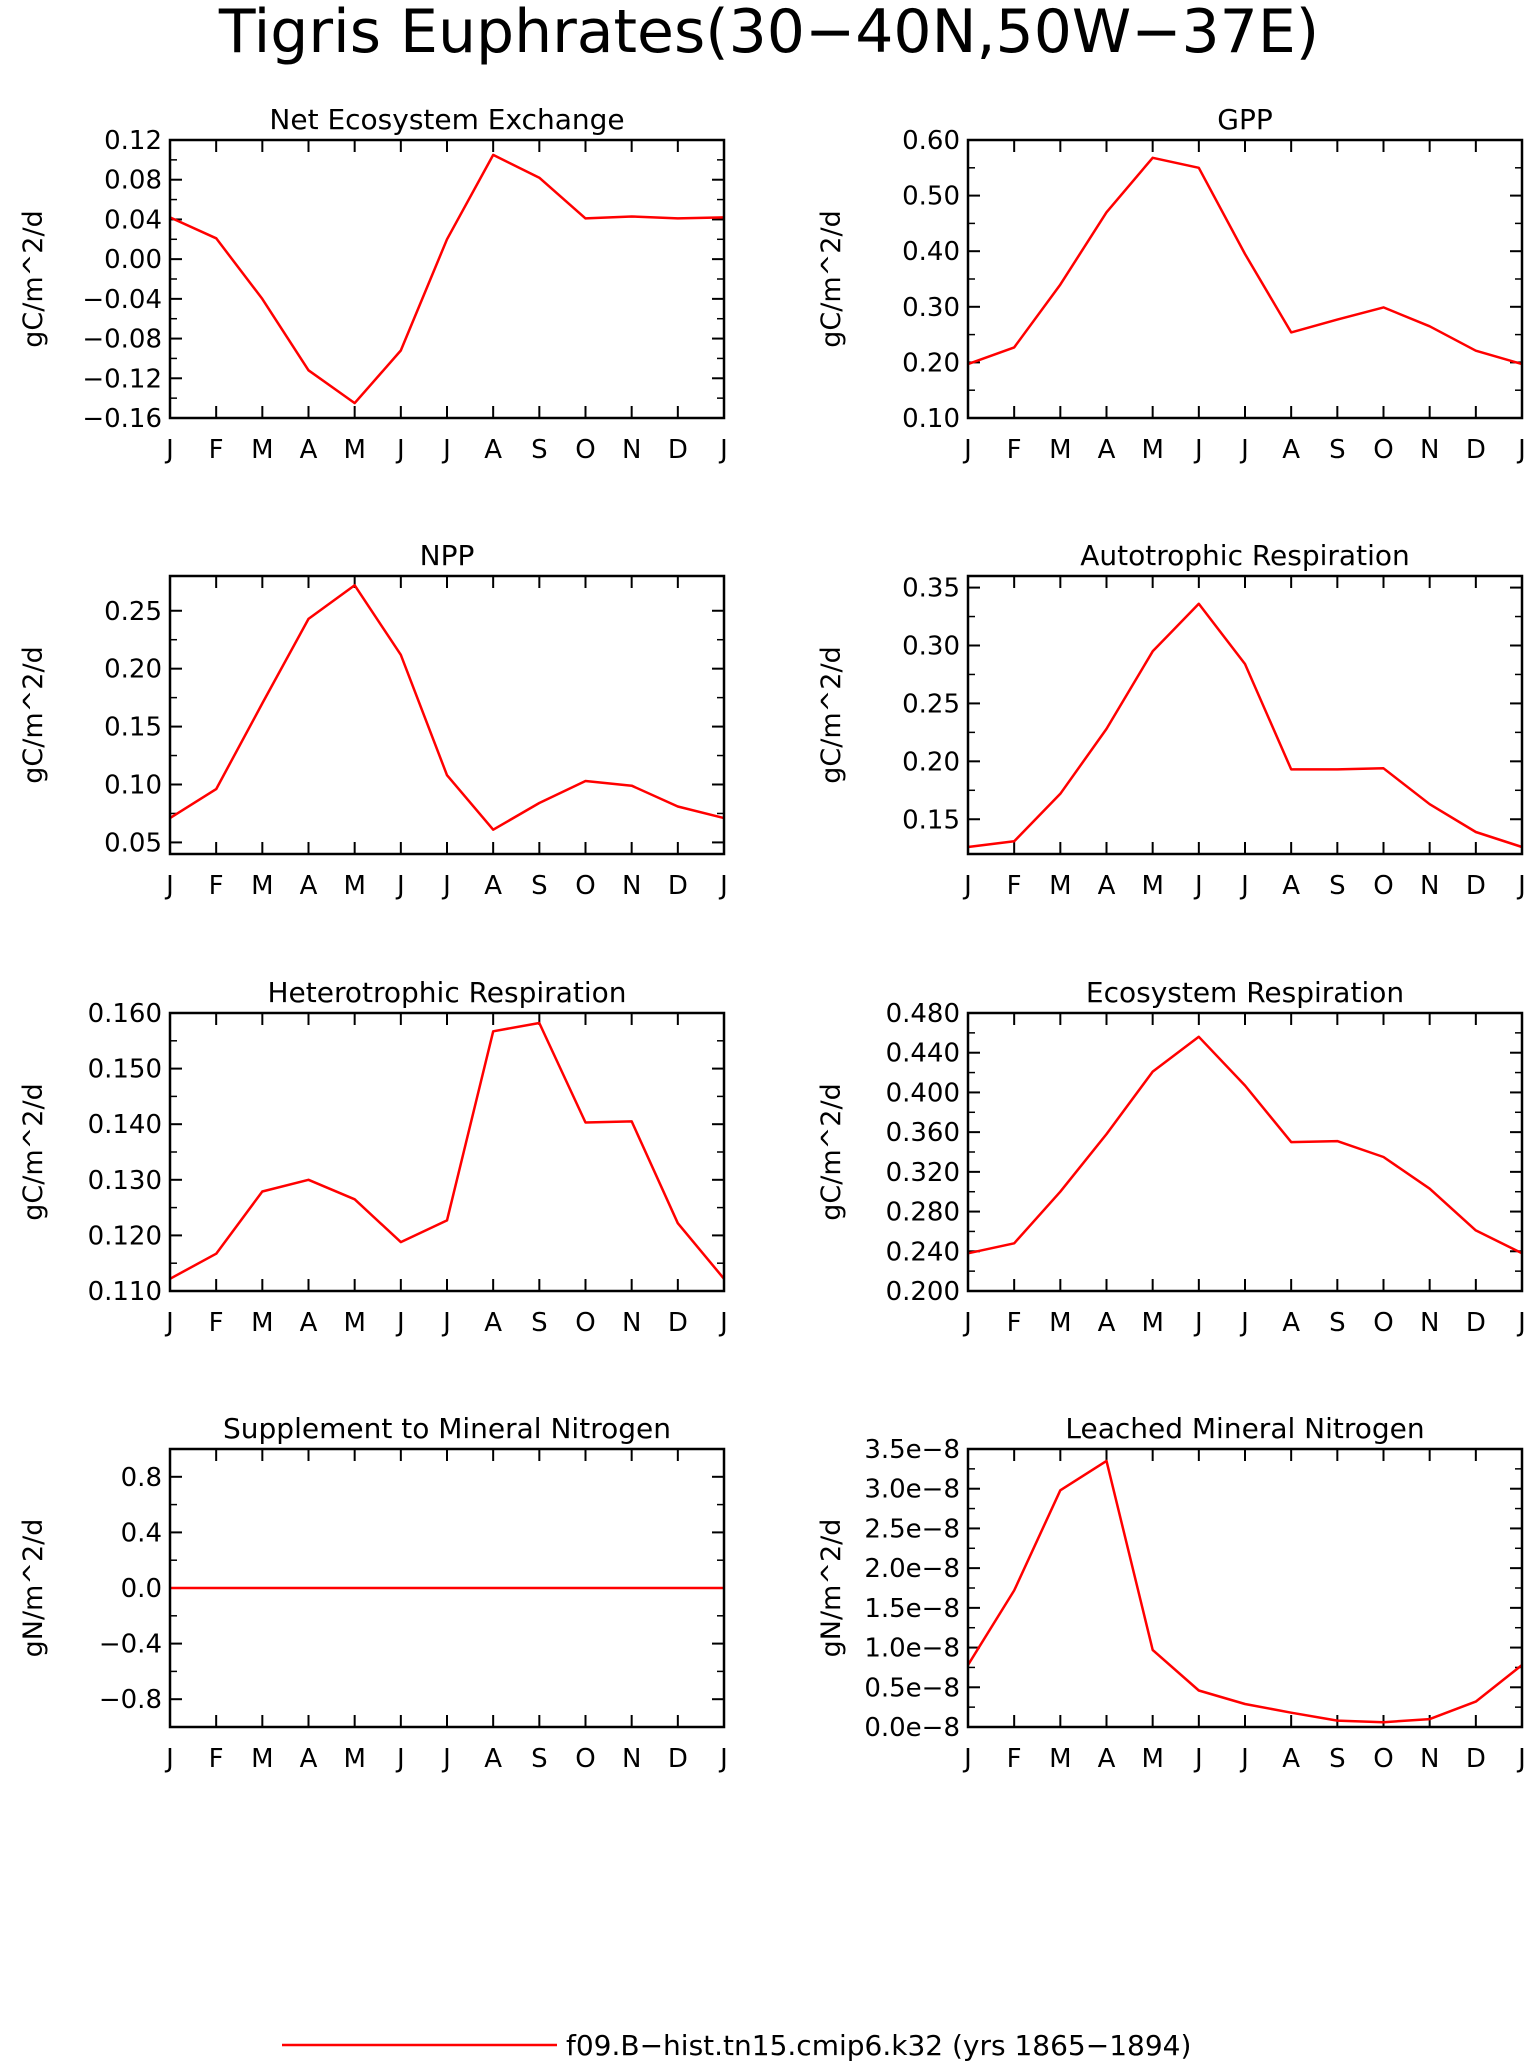 This screenshot has width=1539, height=2066. I want to click on y-tick-label: 0.150, so click(125, 1070).